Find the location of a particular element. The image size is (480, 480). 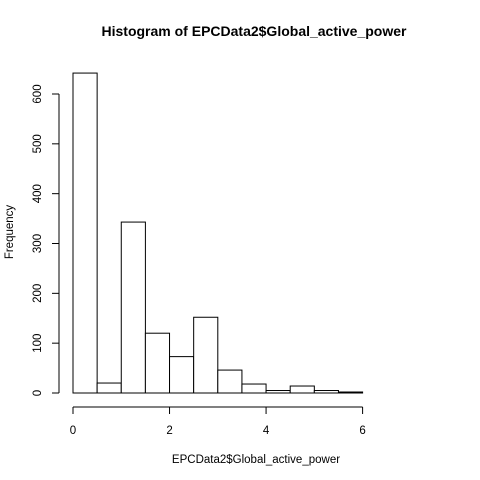

y-axis-label: Frequency is located at coordinates (10, 232).